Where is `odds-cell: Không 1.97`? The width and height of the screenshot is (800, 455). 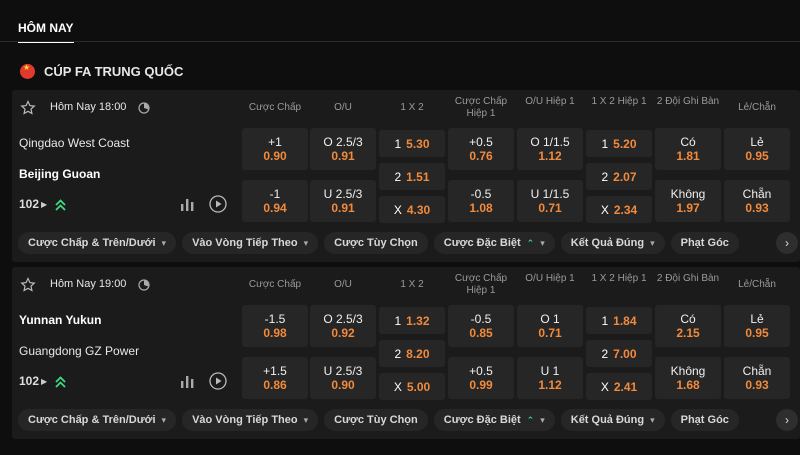
odds-cell: Không 1.97 is located at coordinates (688, 201).